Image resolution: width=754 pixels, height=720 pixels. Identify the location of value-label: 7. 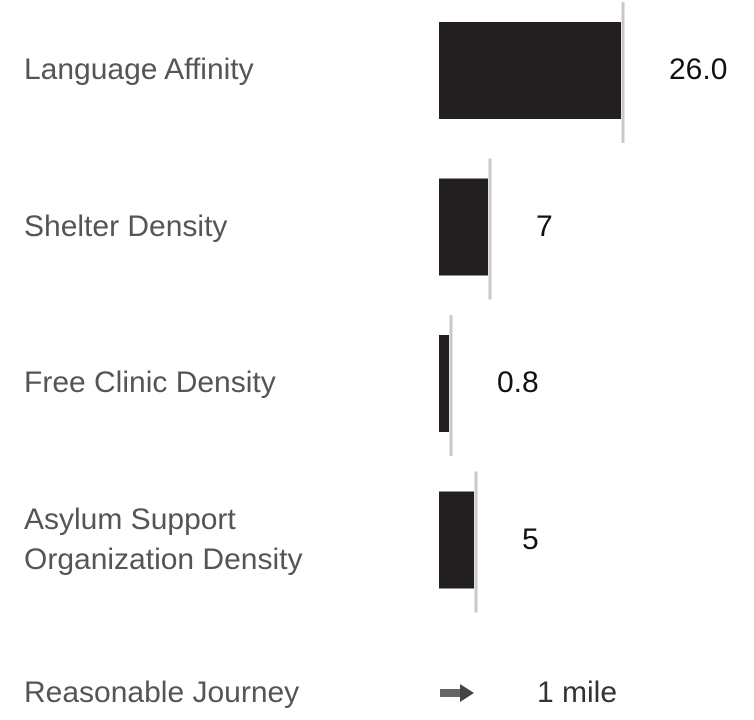
(544, 226).